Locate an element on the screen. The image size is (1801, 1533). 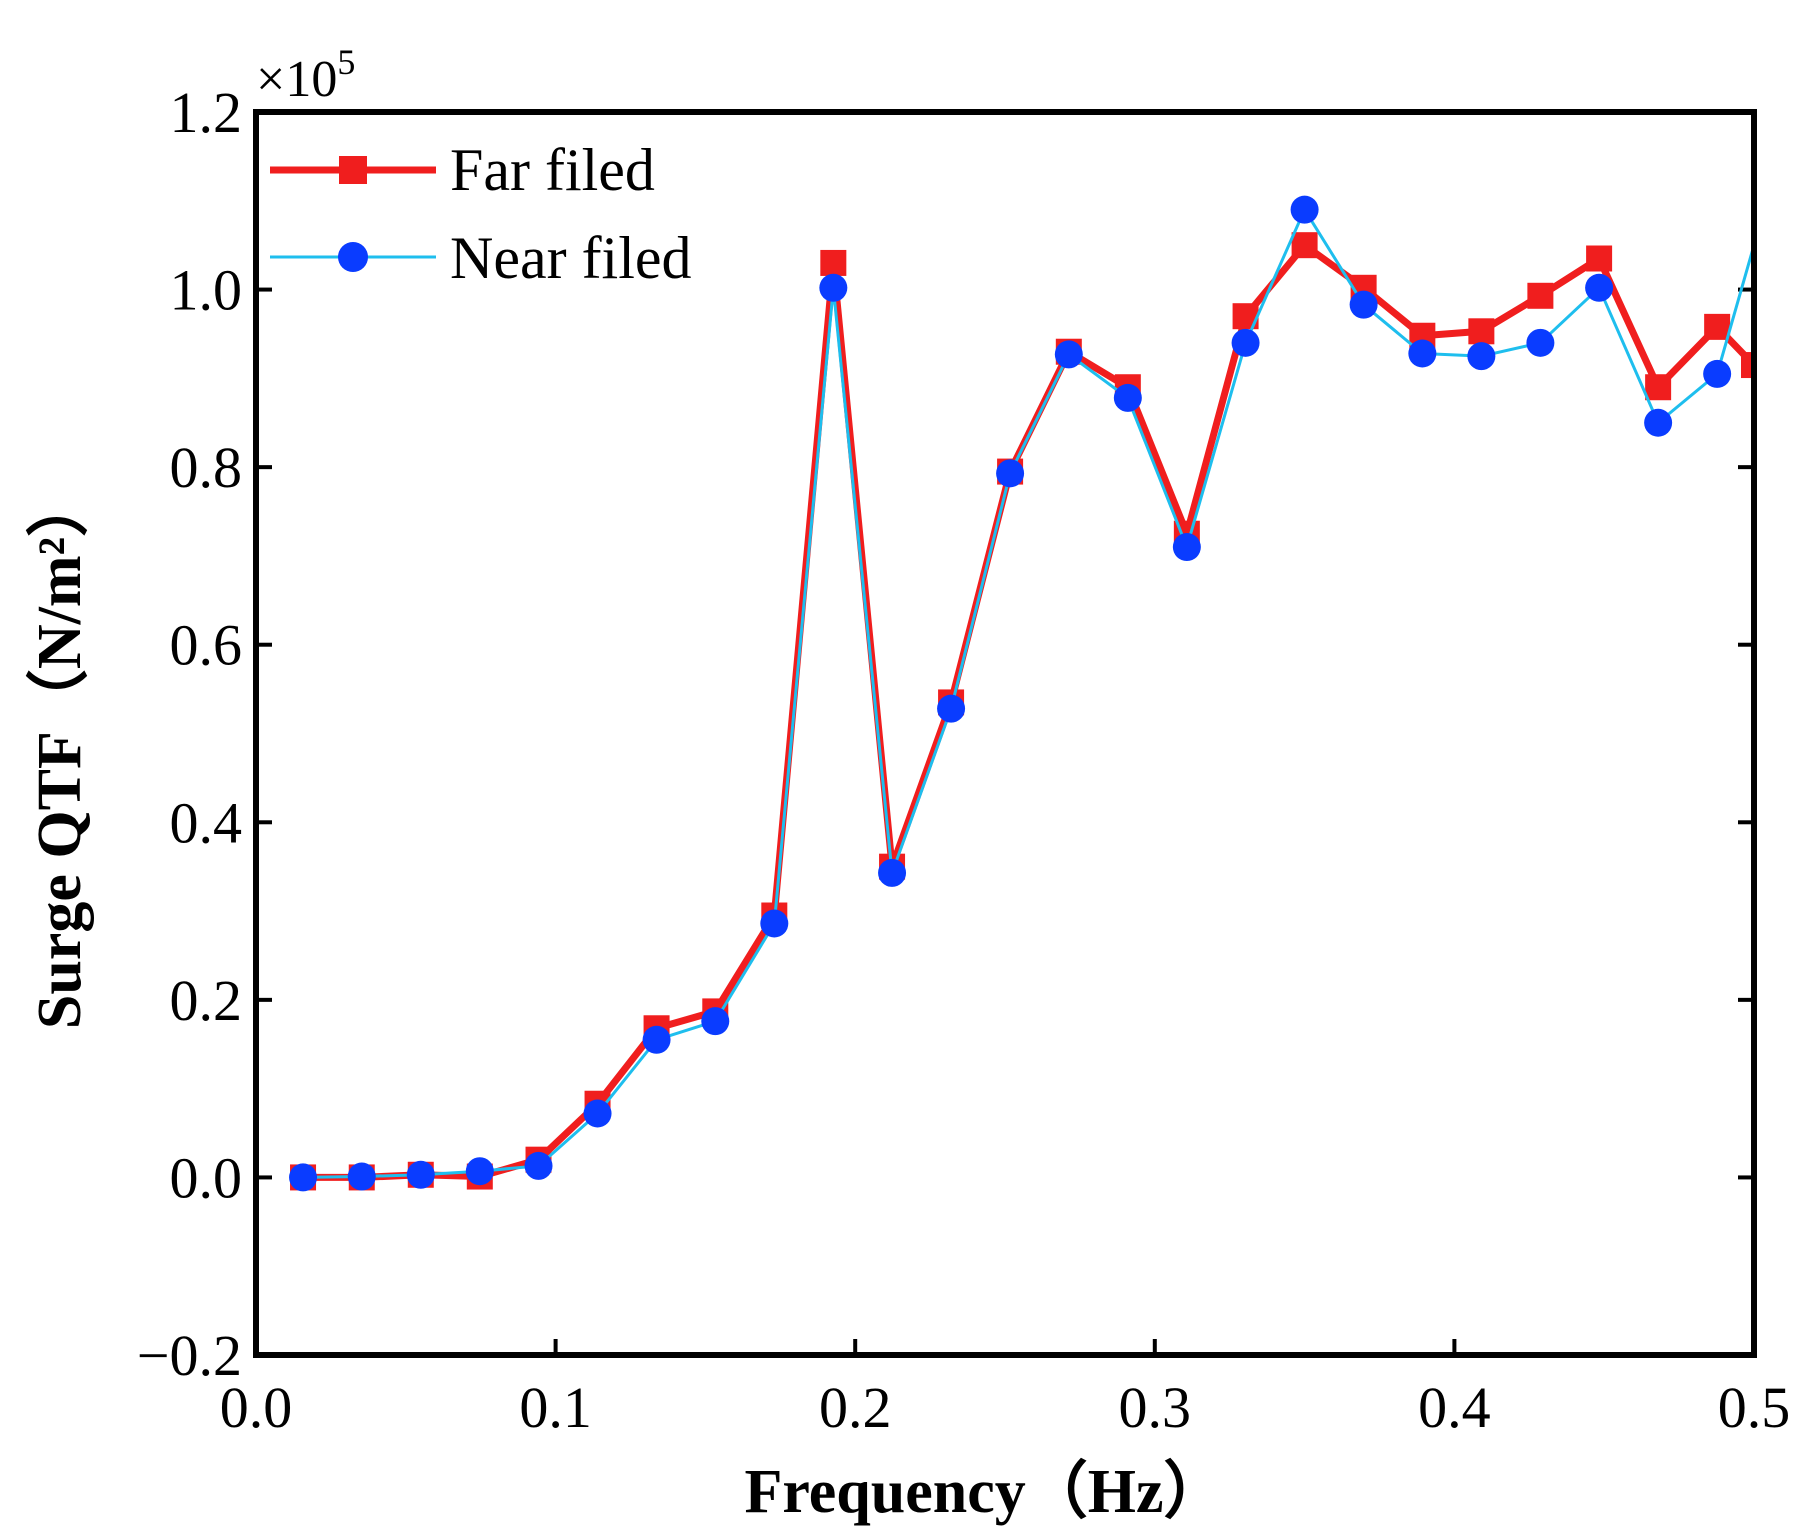
x-tick-label: 0.4 is located at coordinates (1454, 1407).